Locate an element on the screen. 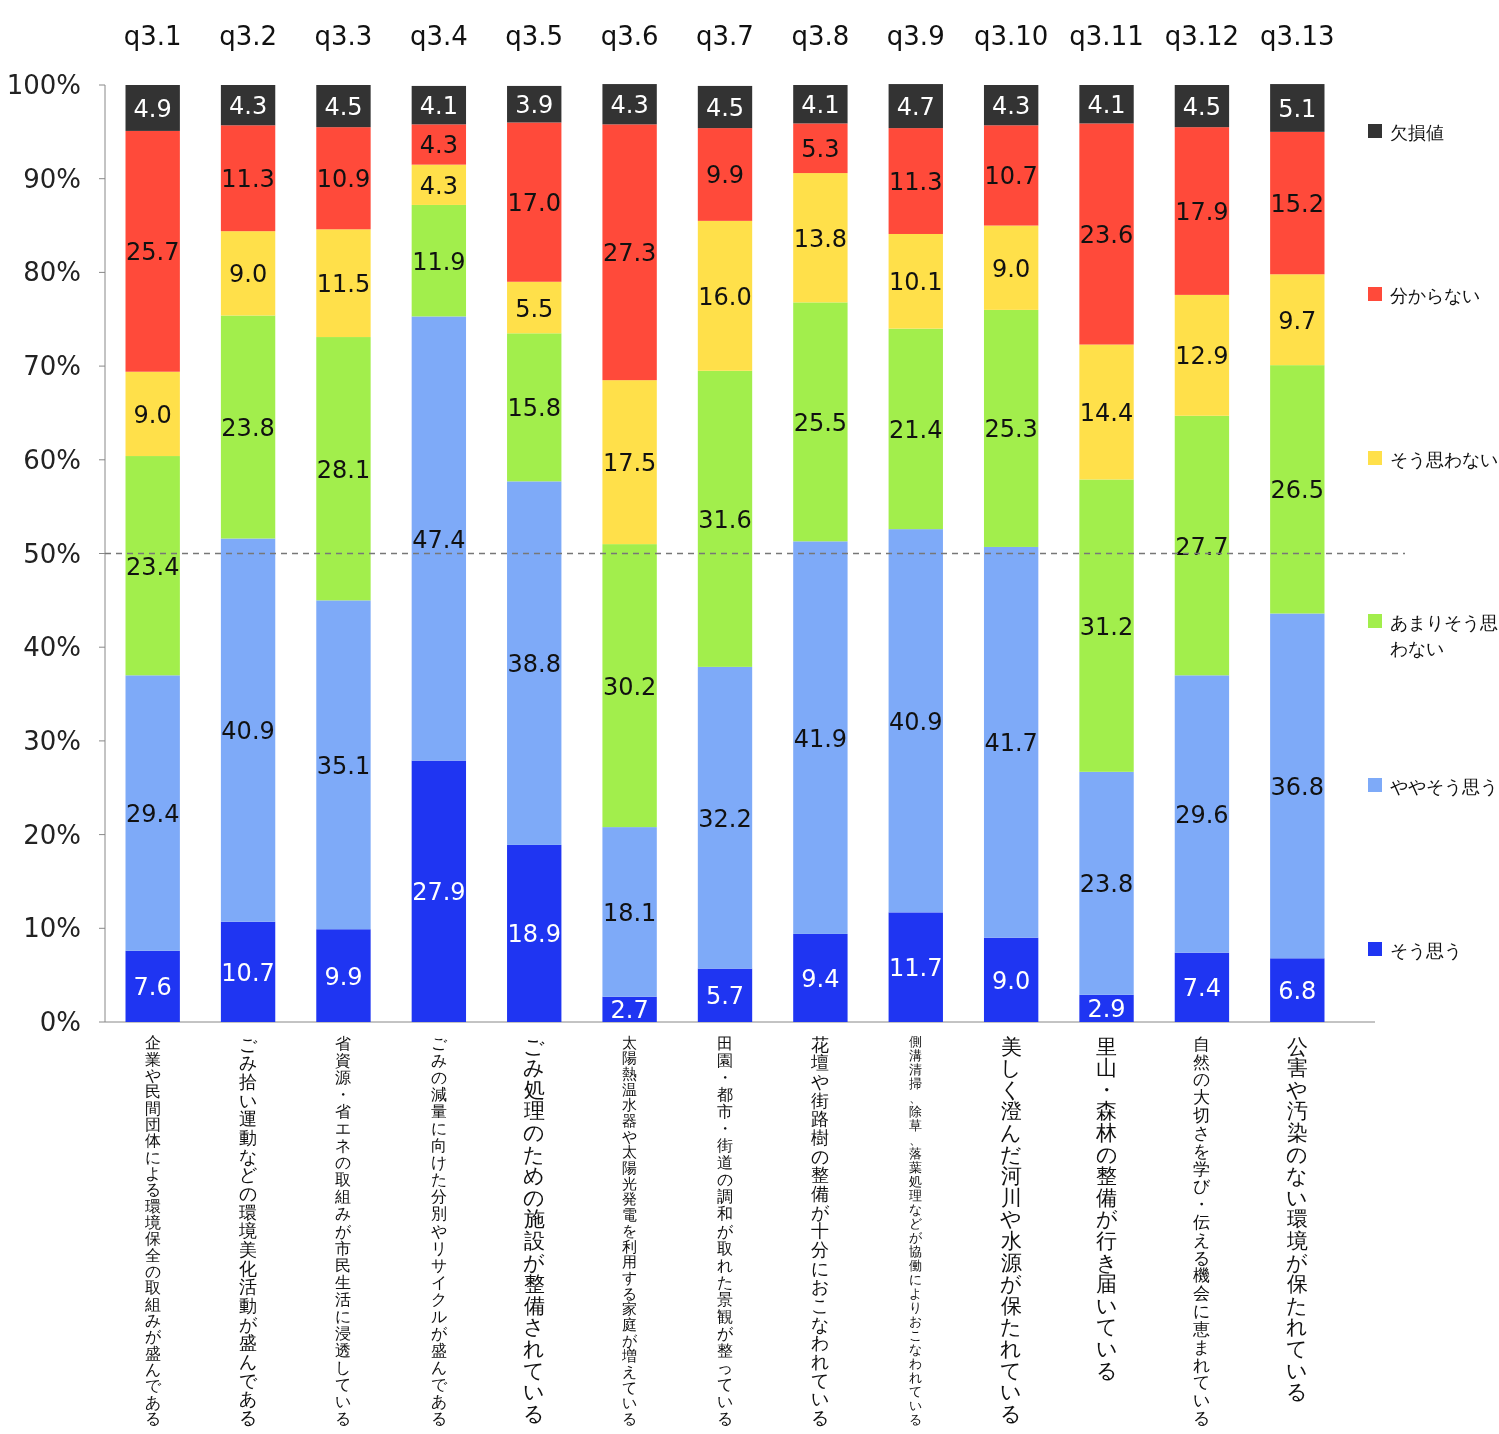 The width and height of the screenshot is (1499, 1434). data-label: 9.4 is located at coordinates (820, 978).